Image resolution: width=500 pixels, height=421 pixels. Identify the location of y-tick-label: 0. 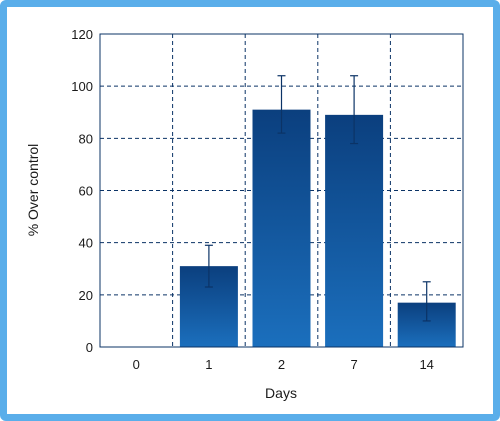
(89, 347).